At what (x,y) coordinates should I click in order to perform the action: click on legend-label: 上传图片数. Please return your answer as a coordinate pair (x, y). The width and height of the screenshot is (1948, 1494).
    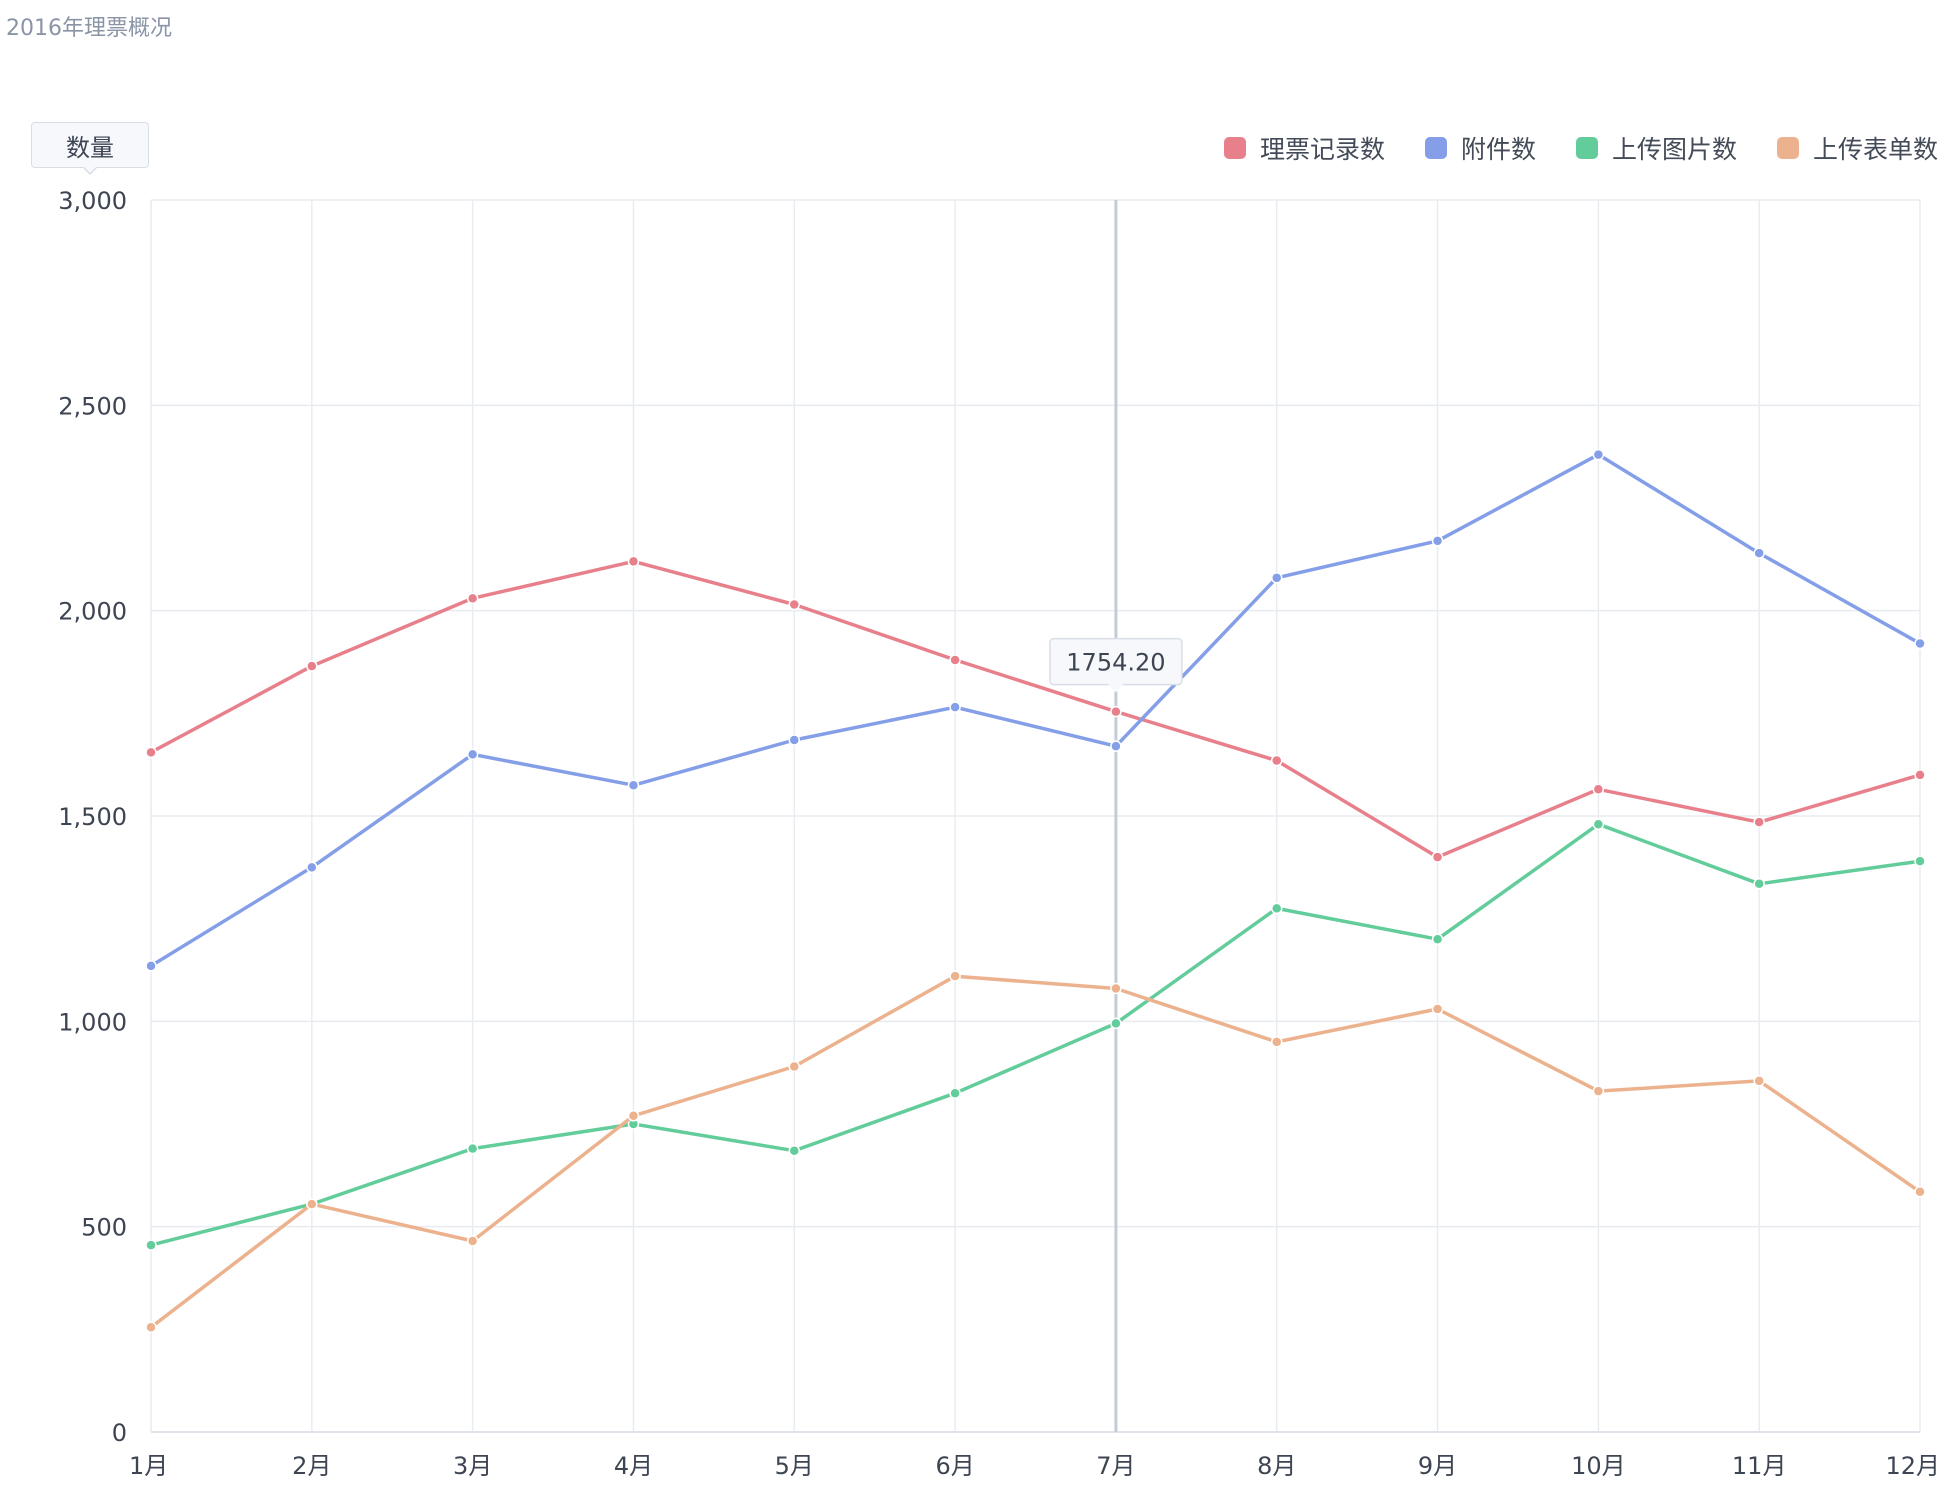
    Looking at the image, I should click on (1674, 149).